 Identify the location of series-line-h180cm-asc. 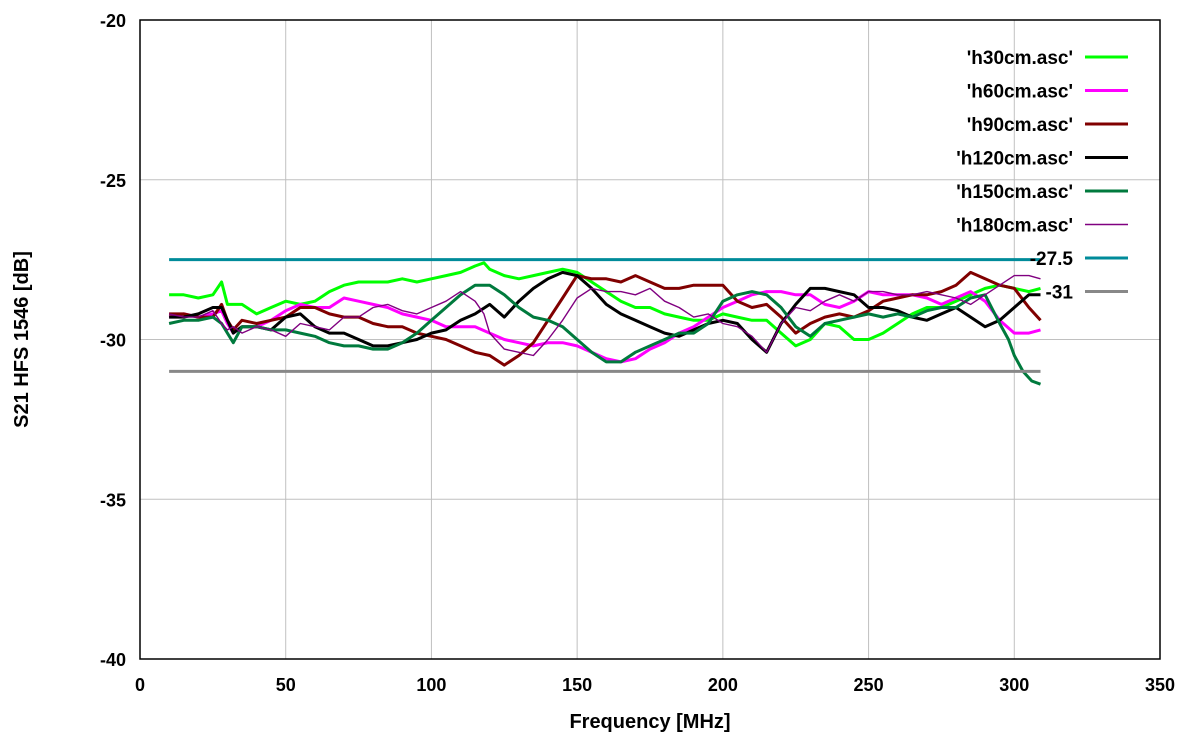
(604, 315).